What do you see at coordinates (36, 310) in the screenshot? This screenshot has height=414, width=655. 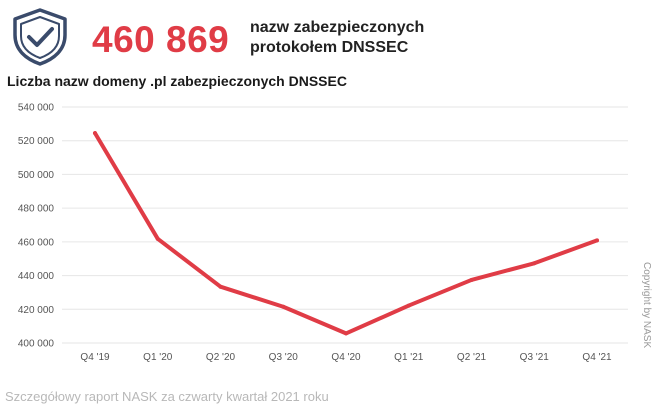 I see `y-tick-label: 420 000` at bounding box center [36, 310].